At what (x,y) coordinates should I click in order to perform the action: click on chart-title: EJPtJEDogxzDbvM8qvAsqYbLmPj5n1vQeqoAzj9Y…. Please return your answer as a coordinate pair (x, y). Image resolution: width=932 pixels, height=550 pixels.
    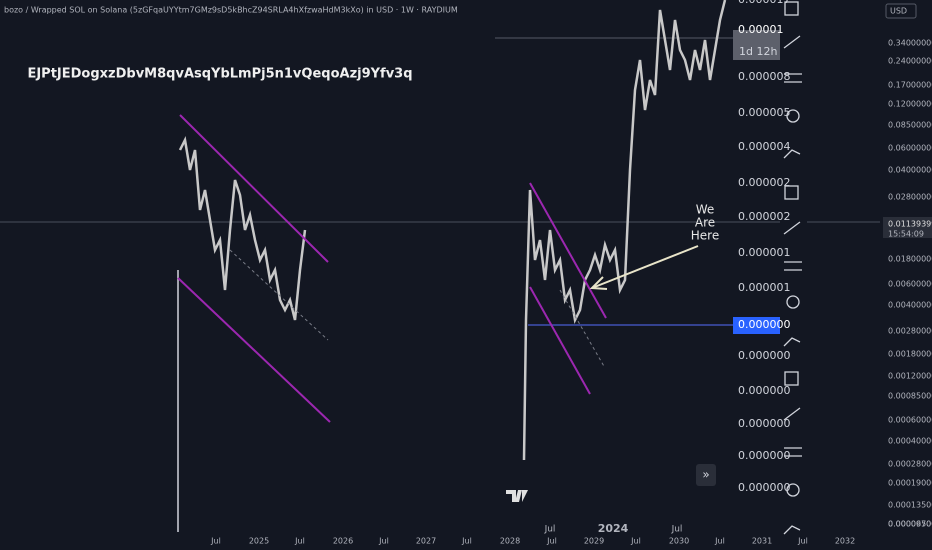
    Looking at the image, I should click on (219, 74).